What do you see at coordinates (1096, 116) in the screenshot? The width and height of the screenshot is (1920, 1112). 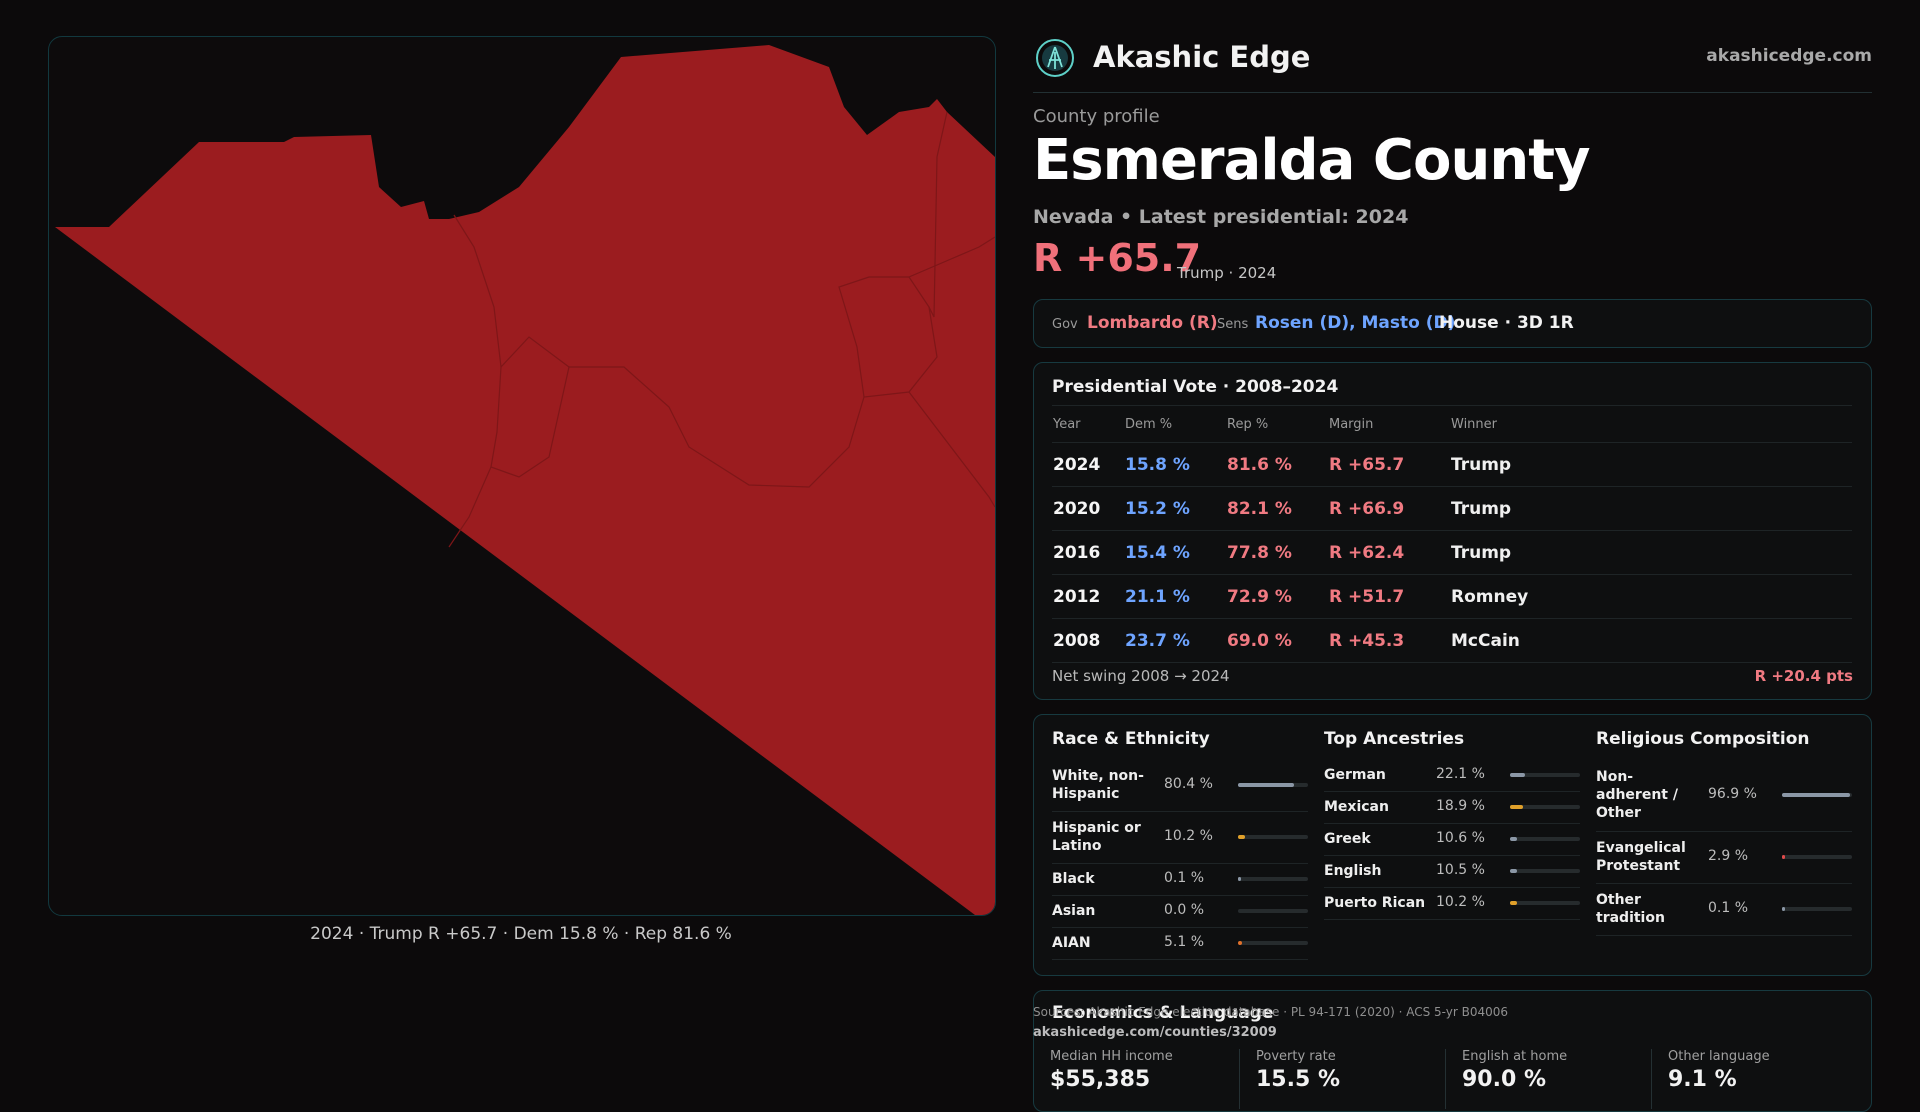 I see `profile-label: County profile` at bounding box center [1096, 116].